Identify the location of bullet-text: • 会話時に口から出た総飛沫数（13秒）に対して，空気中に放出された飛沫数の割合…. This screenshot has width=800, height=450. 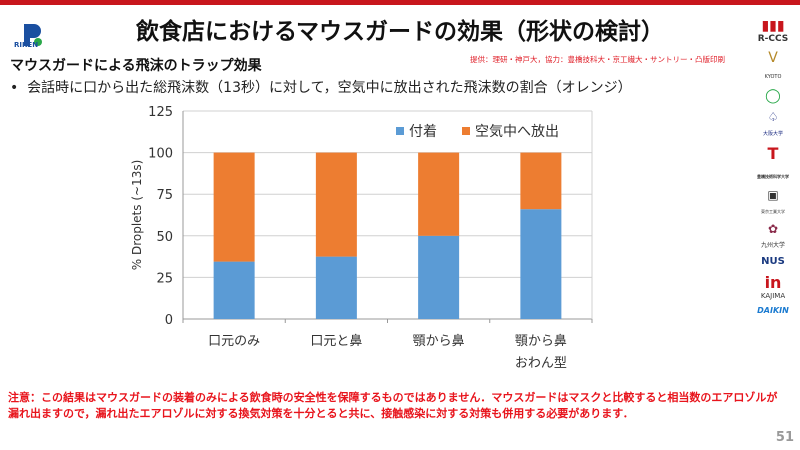
(321, 88).